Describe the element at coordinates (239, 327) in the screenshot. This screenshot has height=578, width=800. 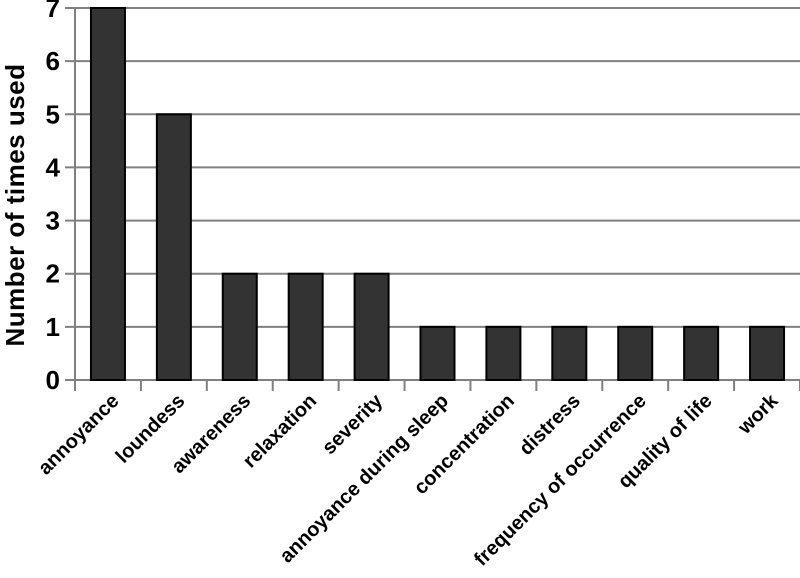
I see `bar-awareness` at that location.